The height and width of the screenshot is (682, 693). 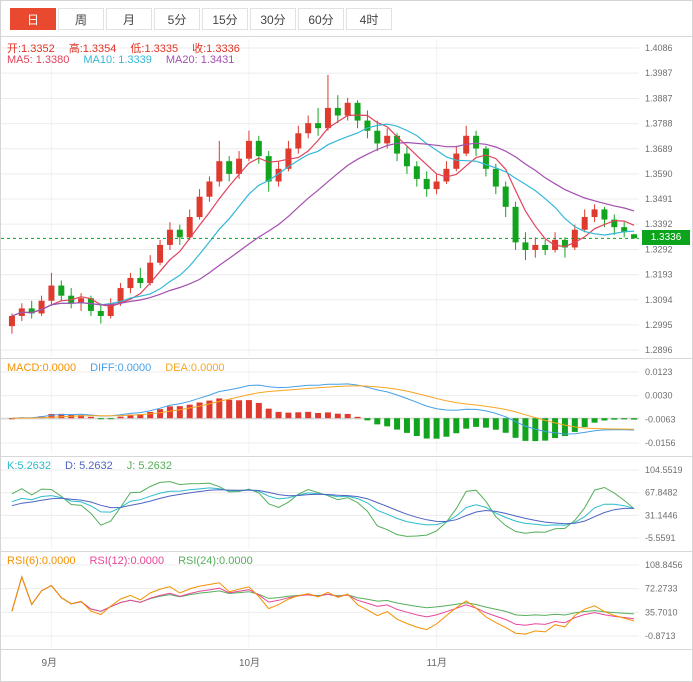 I want to click on tab-day: 日, so click(x=33, y=19).